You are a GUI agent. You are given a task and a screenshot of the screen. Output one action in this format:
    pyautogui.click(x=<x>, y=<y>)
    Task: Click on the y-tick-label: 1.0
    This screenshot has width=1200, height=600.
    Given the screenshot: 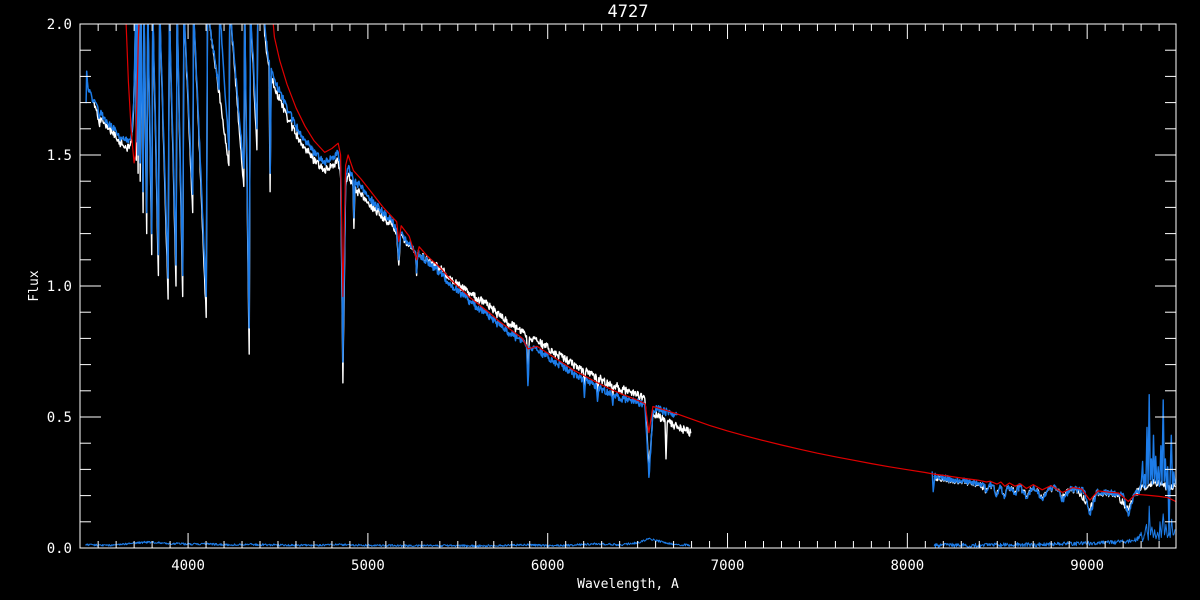 What is the action you would take?
    pyautogui.click(x=59, y=287)
    